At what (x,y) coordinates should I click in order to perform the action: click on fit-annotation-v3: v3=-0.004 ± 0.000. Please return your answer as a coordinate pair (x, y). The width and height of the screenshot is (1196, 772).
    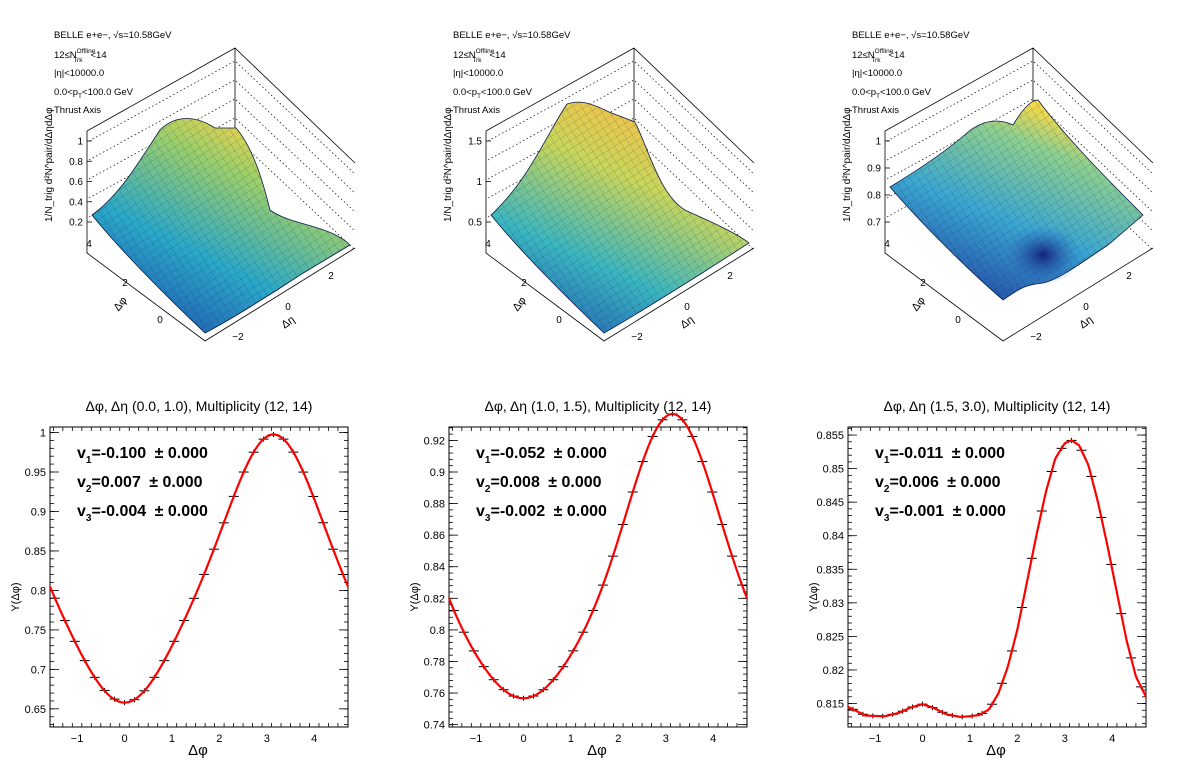
    Looking at the image, I should click on (142, 513).